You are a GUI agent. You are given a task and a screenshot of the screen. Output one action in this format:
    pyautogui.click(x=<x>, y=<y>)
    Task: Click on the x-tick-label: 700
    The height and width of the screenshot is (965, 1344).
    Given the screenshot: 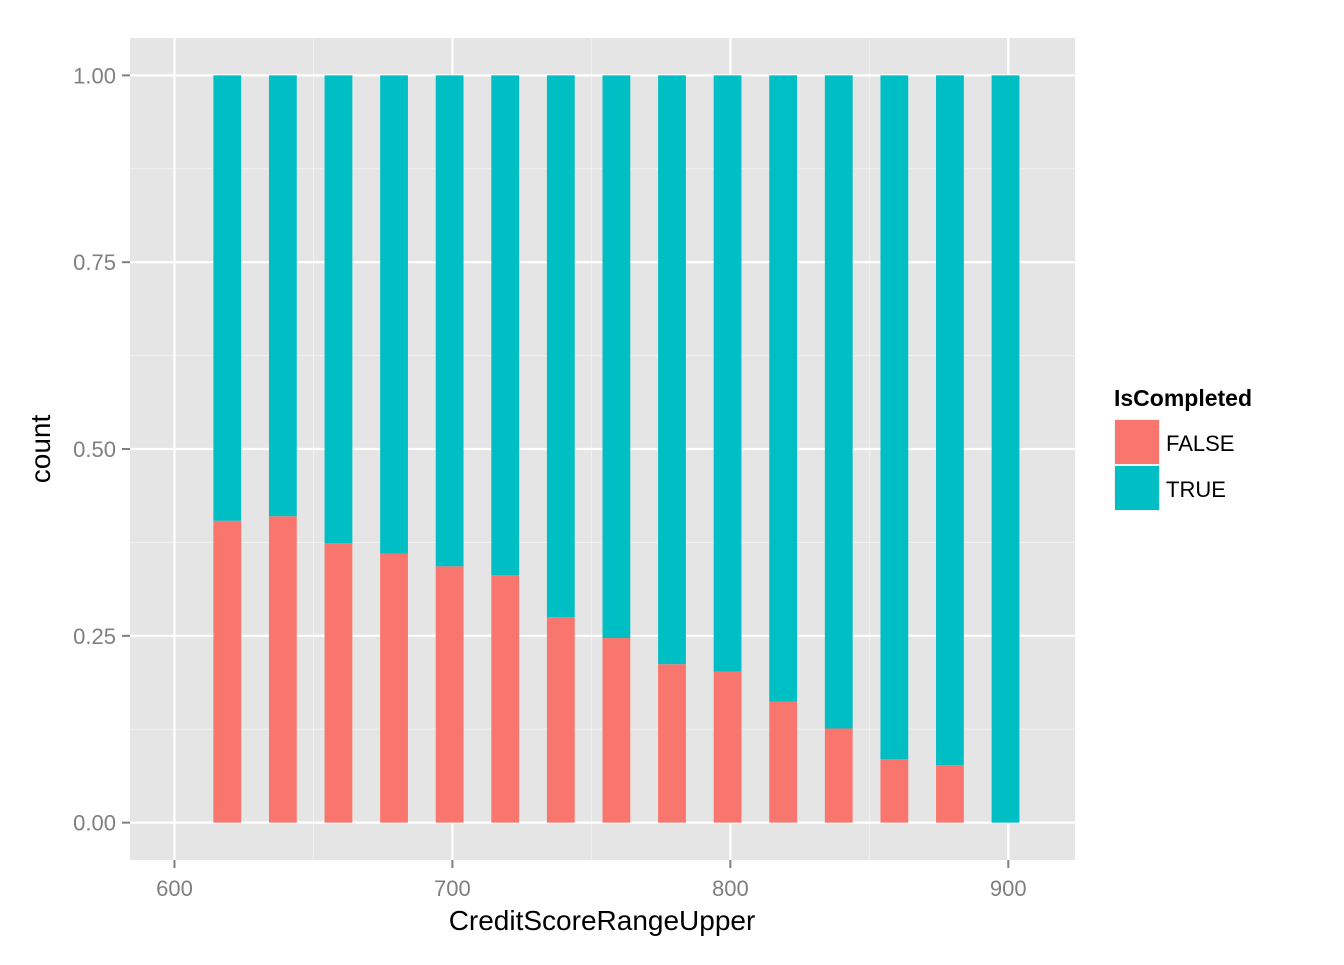 What is the action you would take?
    pyautogui.click(x=452, y=888)
    